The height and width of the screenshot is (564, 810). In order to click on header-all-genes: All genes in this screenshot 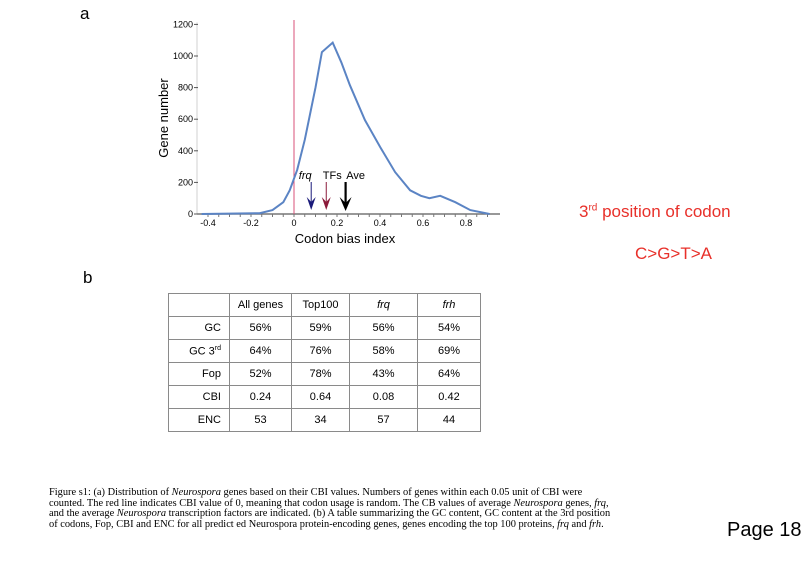, I will do `click(260, 305)`.